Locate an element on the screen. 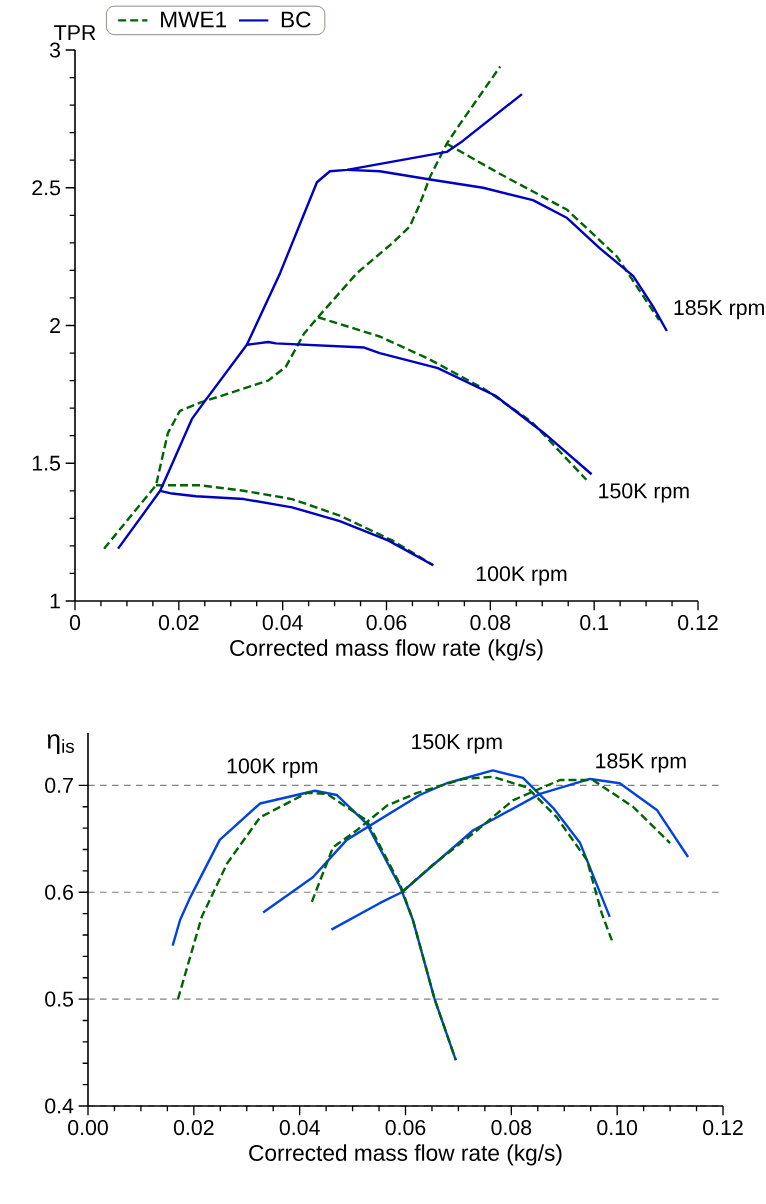 This screenshot has width=766, height=1204. y-tick-label: 3 is located at coordinates (55, 50).